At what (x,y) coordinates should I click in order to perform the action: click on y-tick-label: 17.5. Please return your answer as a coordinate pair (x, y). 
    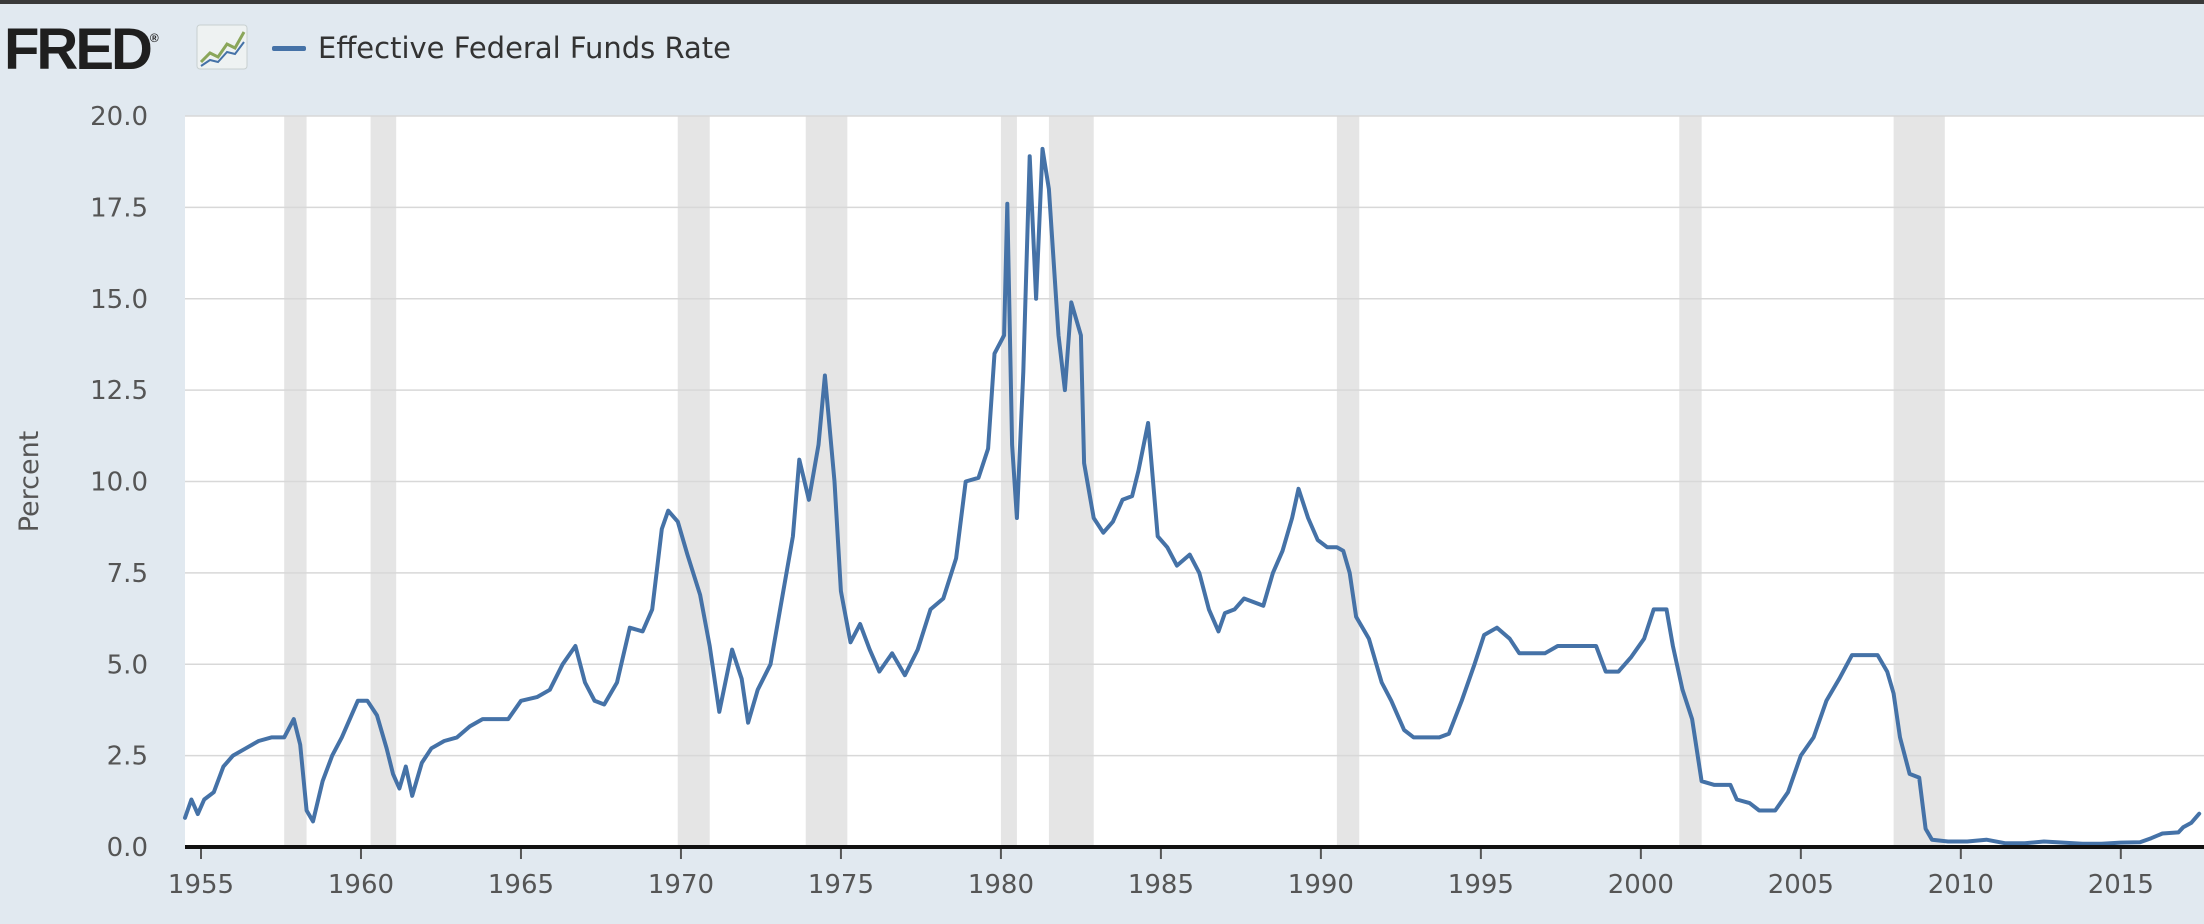
    Looking at the image, I should click on (119, 208).